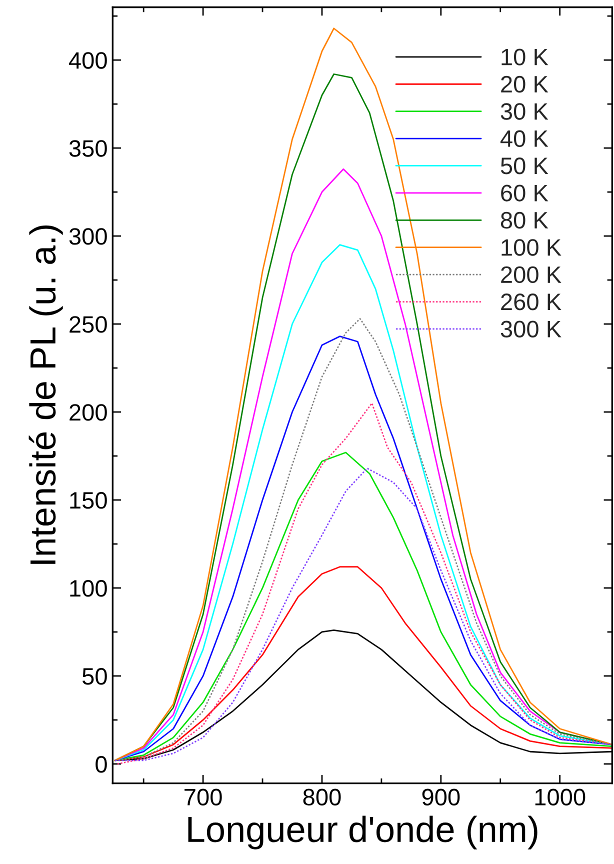  What do you see at coordinates (101, 764) in the screenshot?
I see `y-tick-label: 0` at bounding box center [101, 764].